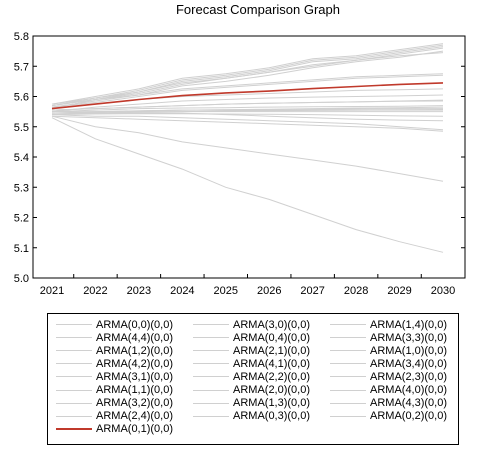 This screenshot has height=454, width=480. I want to click on legend-item: ARMA(2,0)(0,0), so click(251, 390).